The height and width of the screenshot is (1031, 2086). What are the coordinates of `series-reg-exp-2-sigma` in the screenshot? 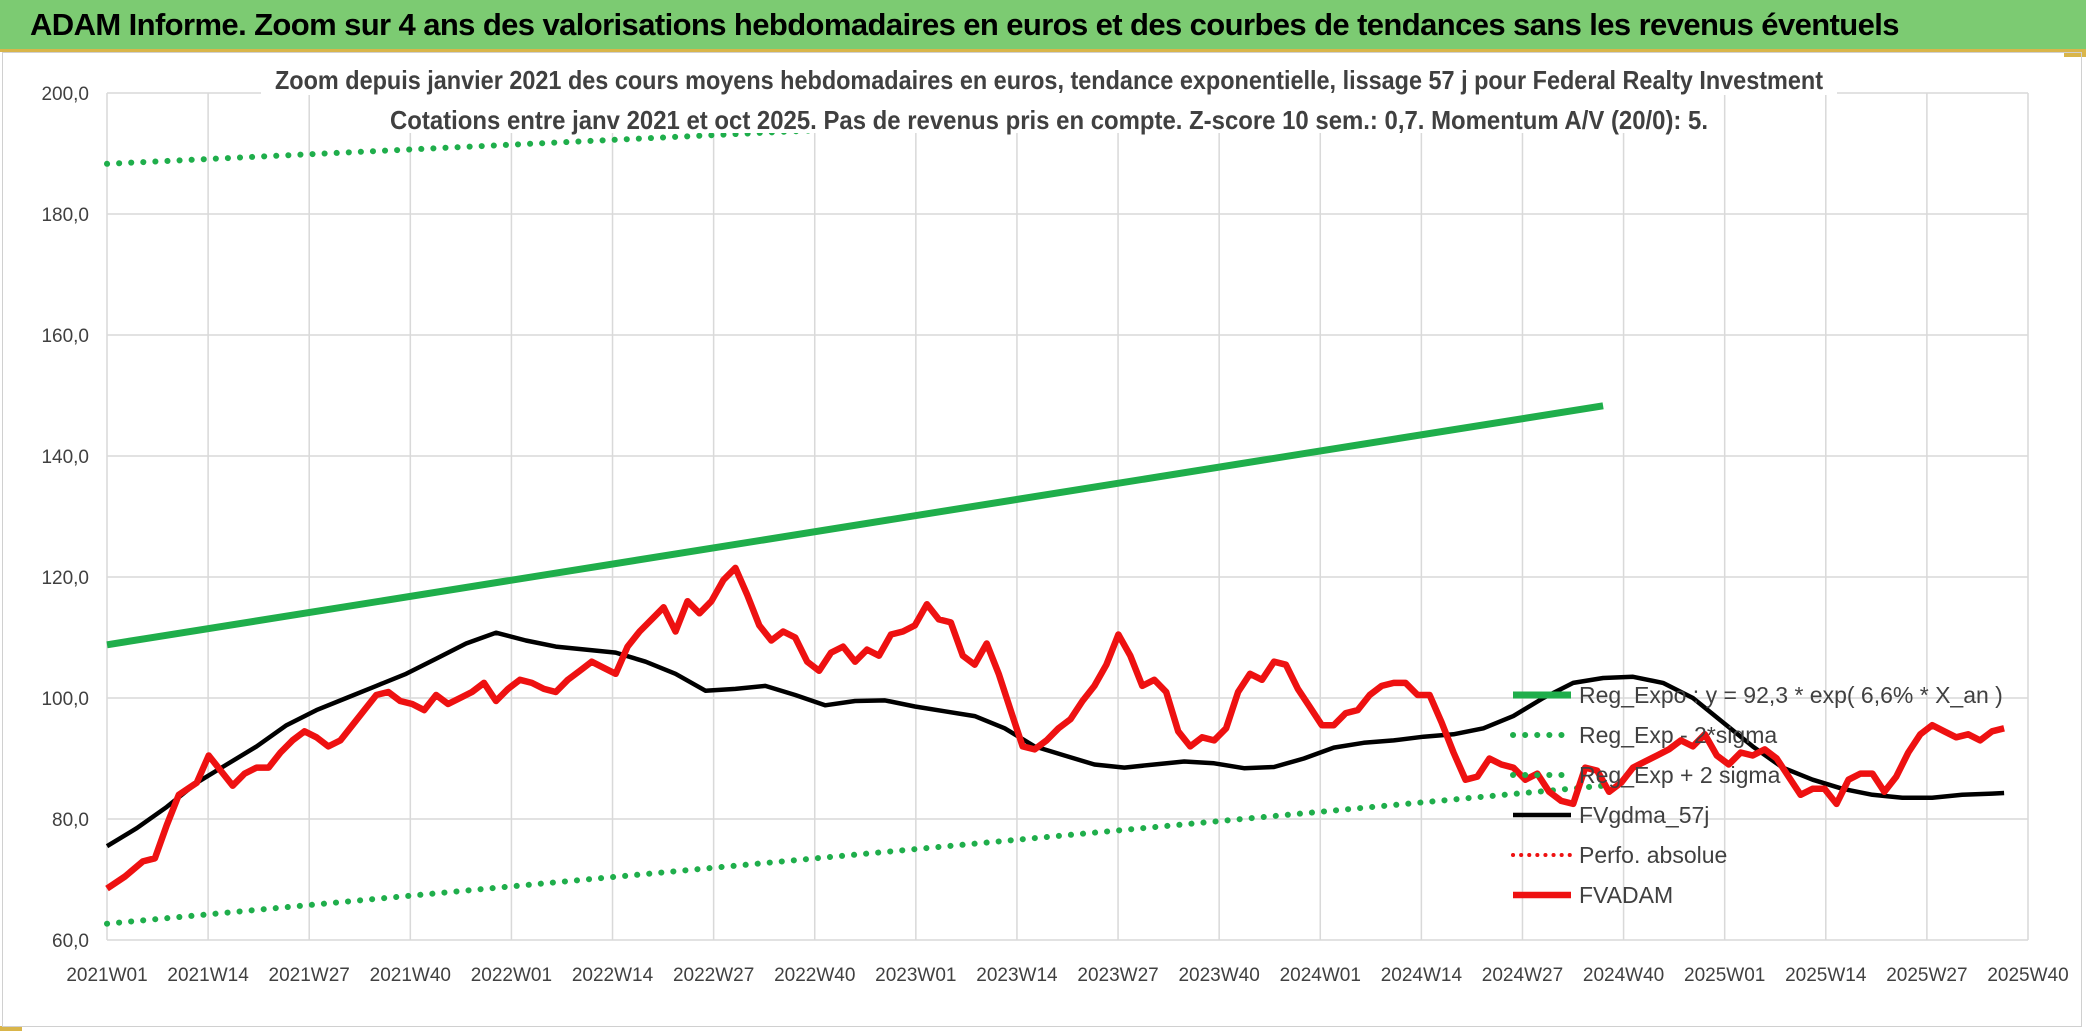 It's located at (855, 854).